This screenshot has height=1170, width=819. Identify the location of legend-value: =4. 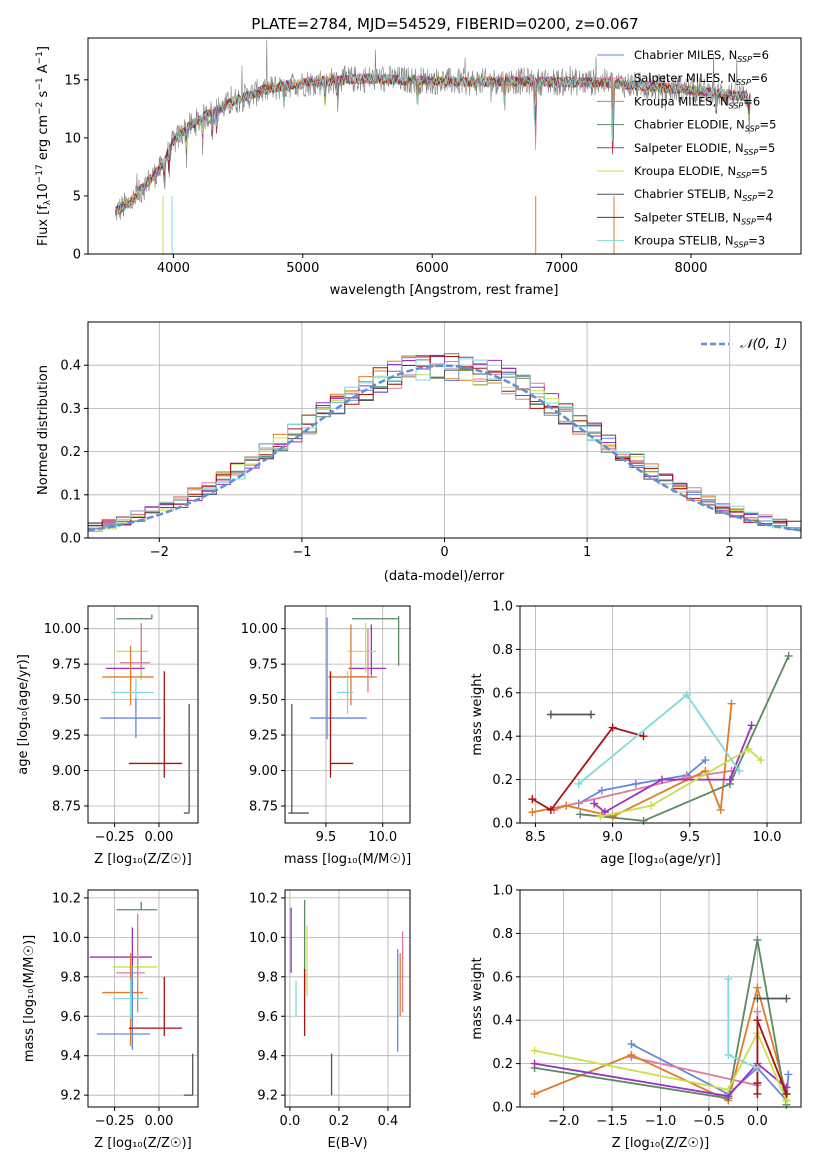
(764, 217).